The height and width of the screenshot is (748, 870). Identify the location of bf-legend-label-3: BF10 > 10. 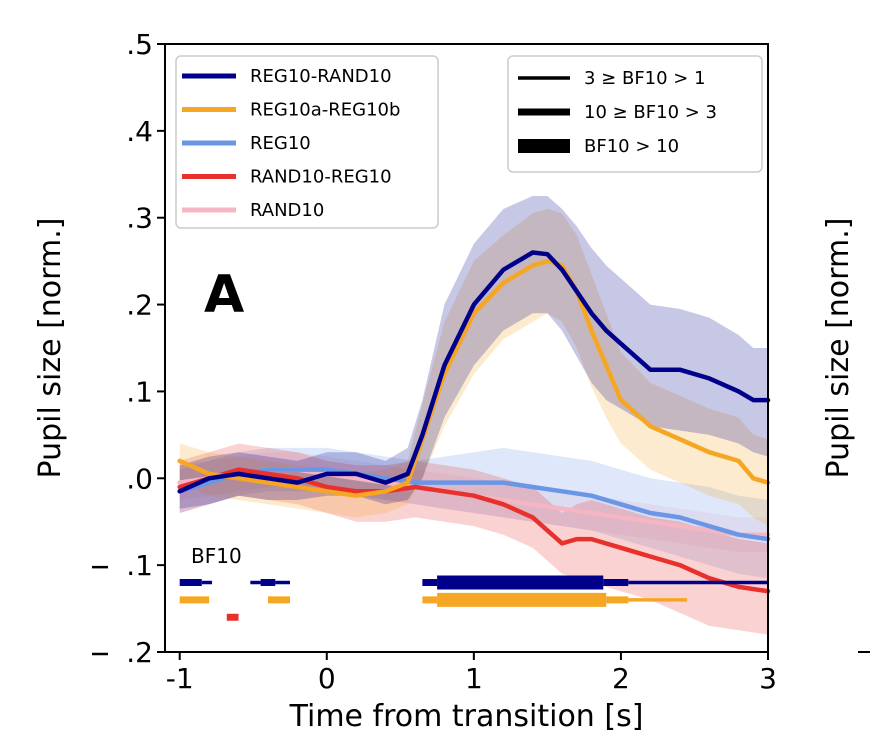
(631, 146).